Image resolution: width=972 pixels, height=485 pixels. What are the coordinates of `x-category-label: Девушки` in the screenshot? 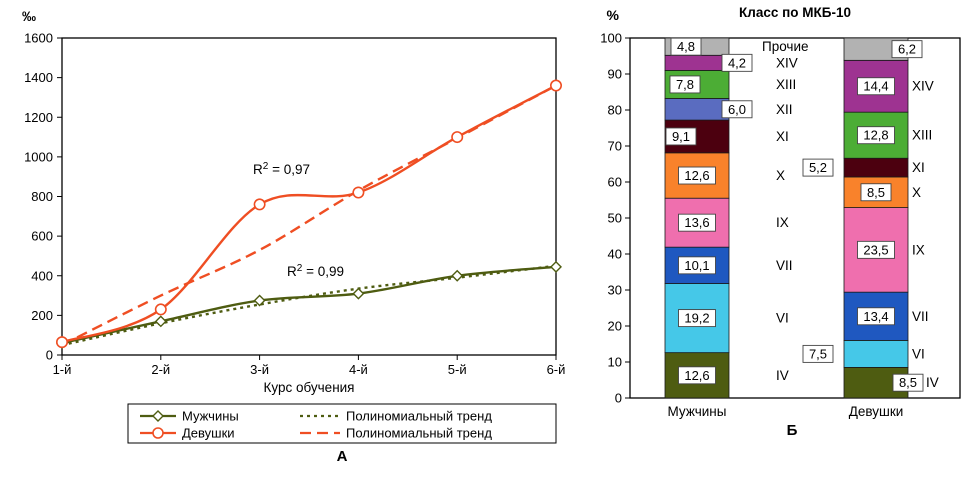 It's located at (876, 411).